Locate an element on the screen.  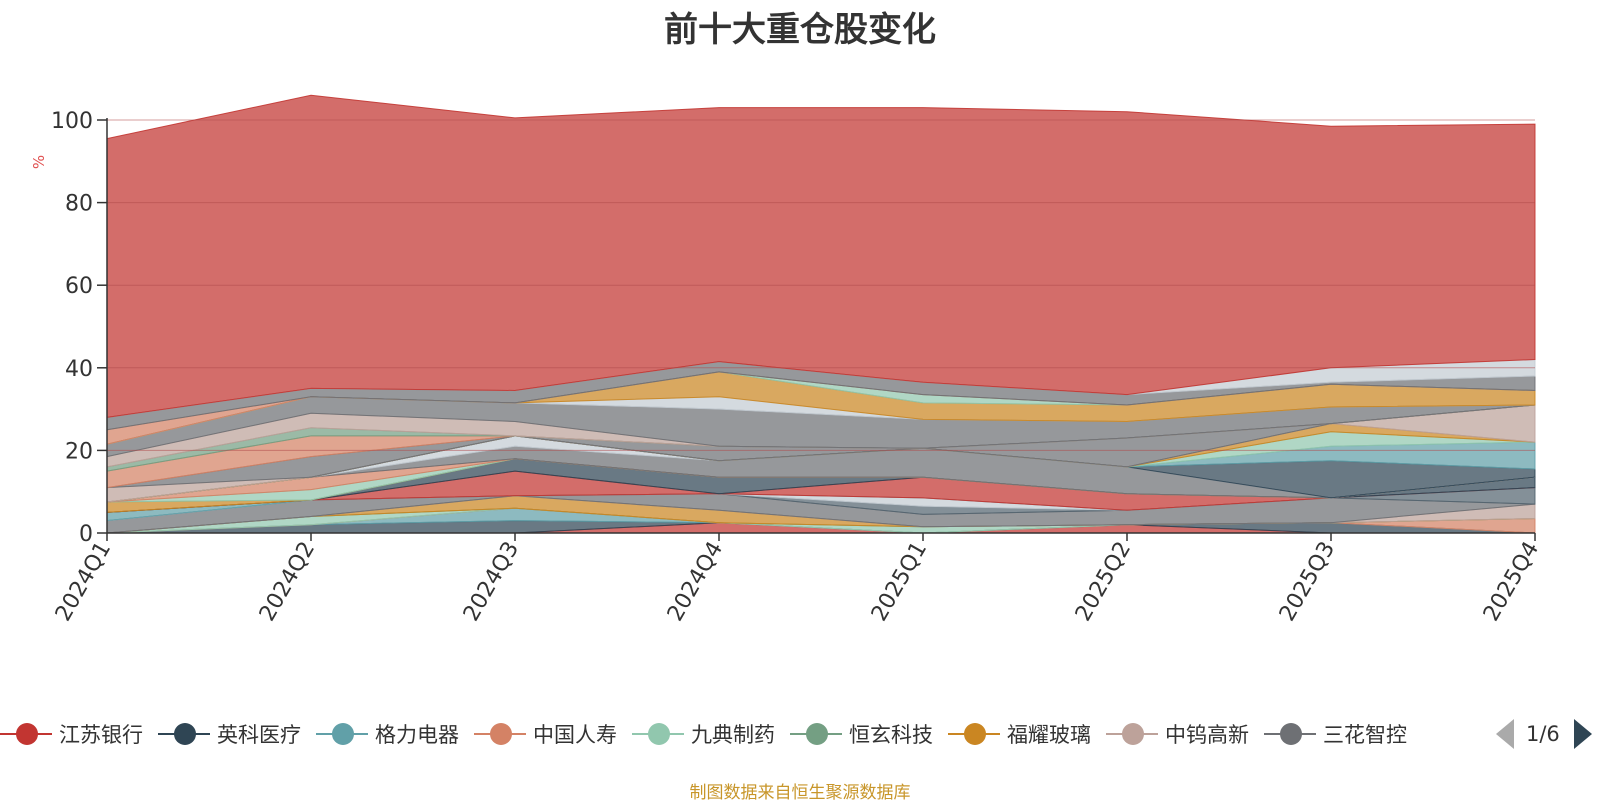
legend-item: 英科医疗 is located at coordinates (229, 734).